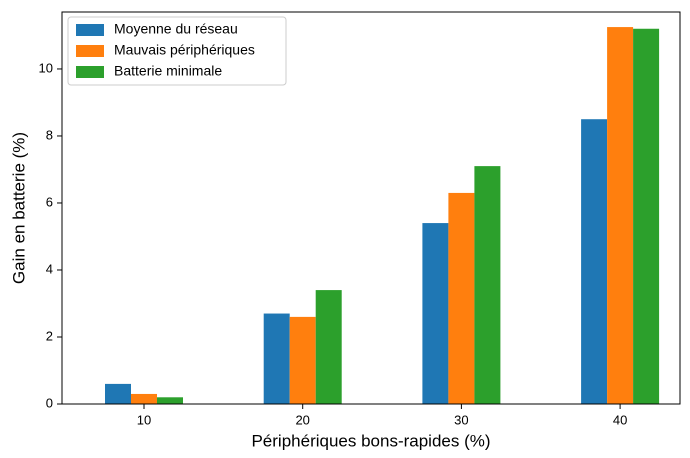  What do you see at coordinates (370, 440) in the screenshot?
I see `x-axis-title: Périphériques bons-rapides (%)` at bounding box center [370, 440].